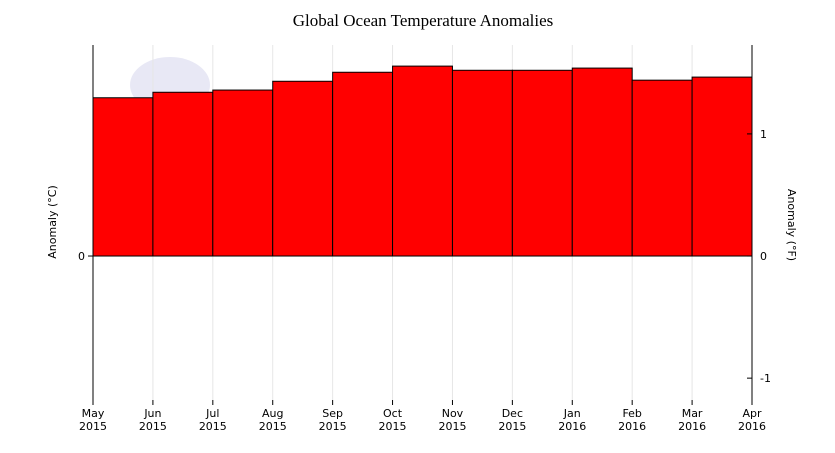  Describe the element at coordinates (631, 413) in the screenshot. I see `x-tick-label: Feb` at that location.